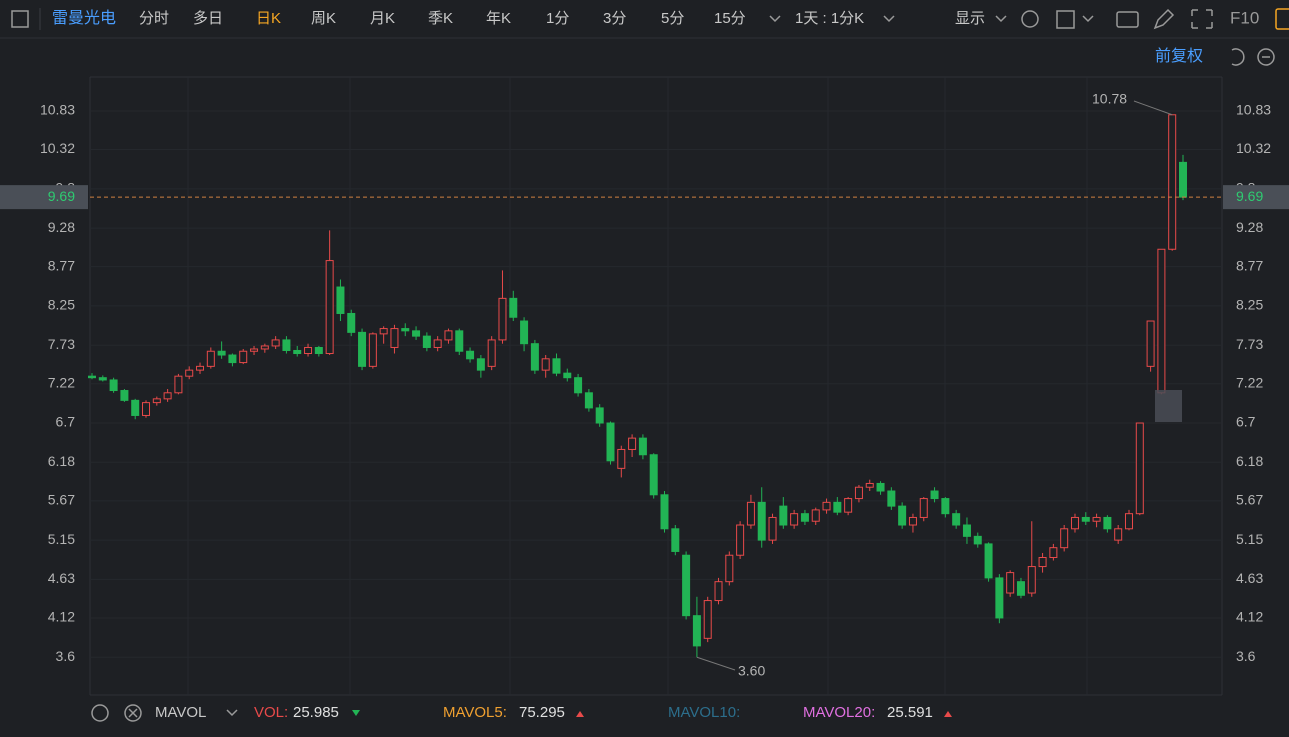  I want to click on interval: 1天 : 1分K, so click(829, 18).